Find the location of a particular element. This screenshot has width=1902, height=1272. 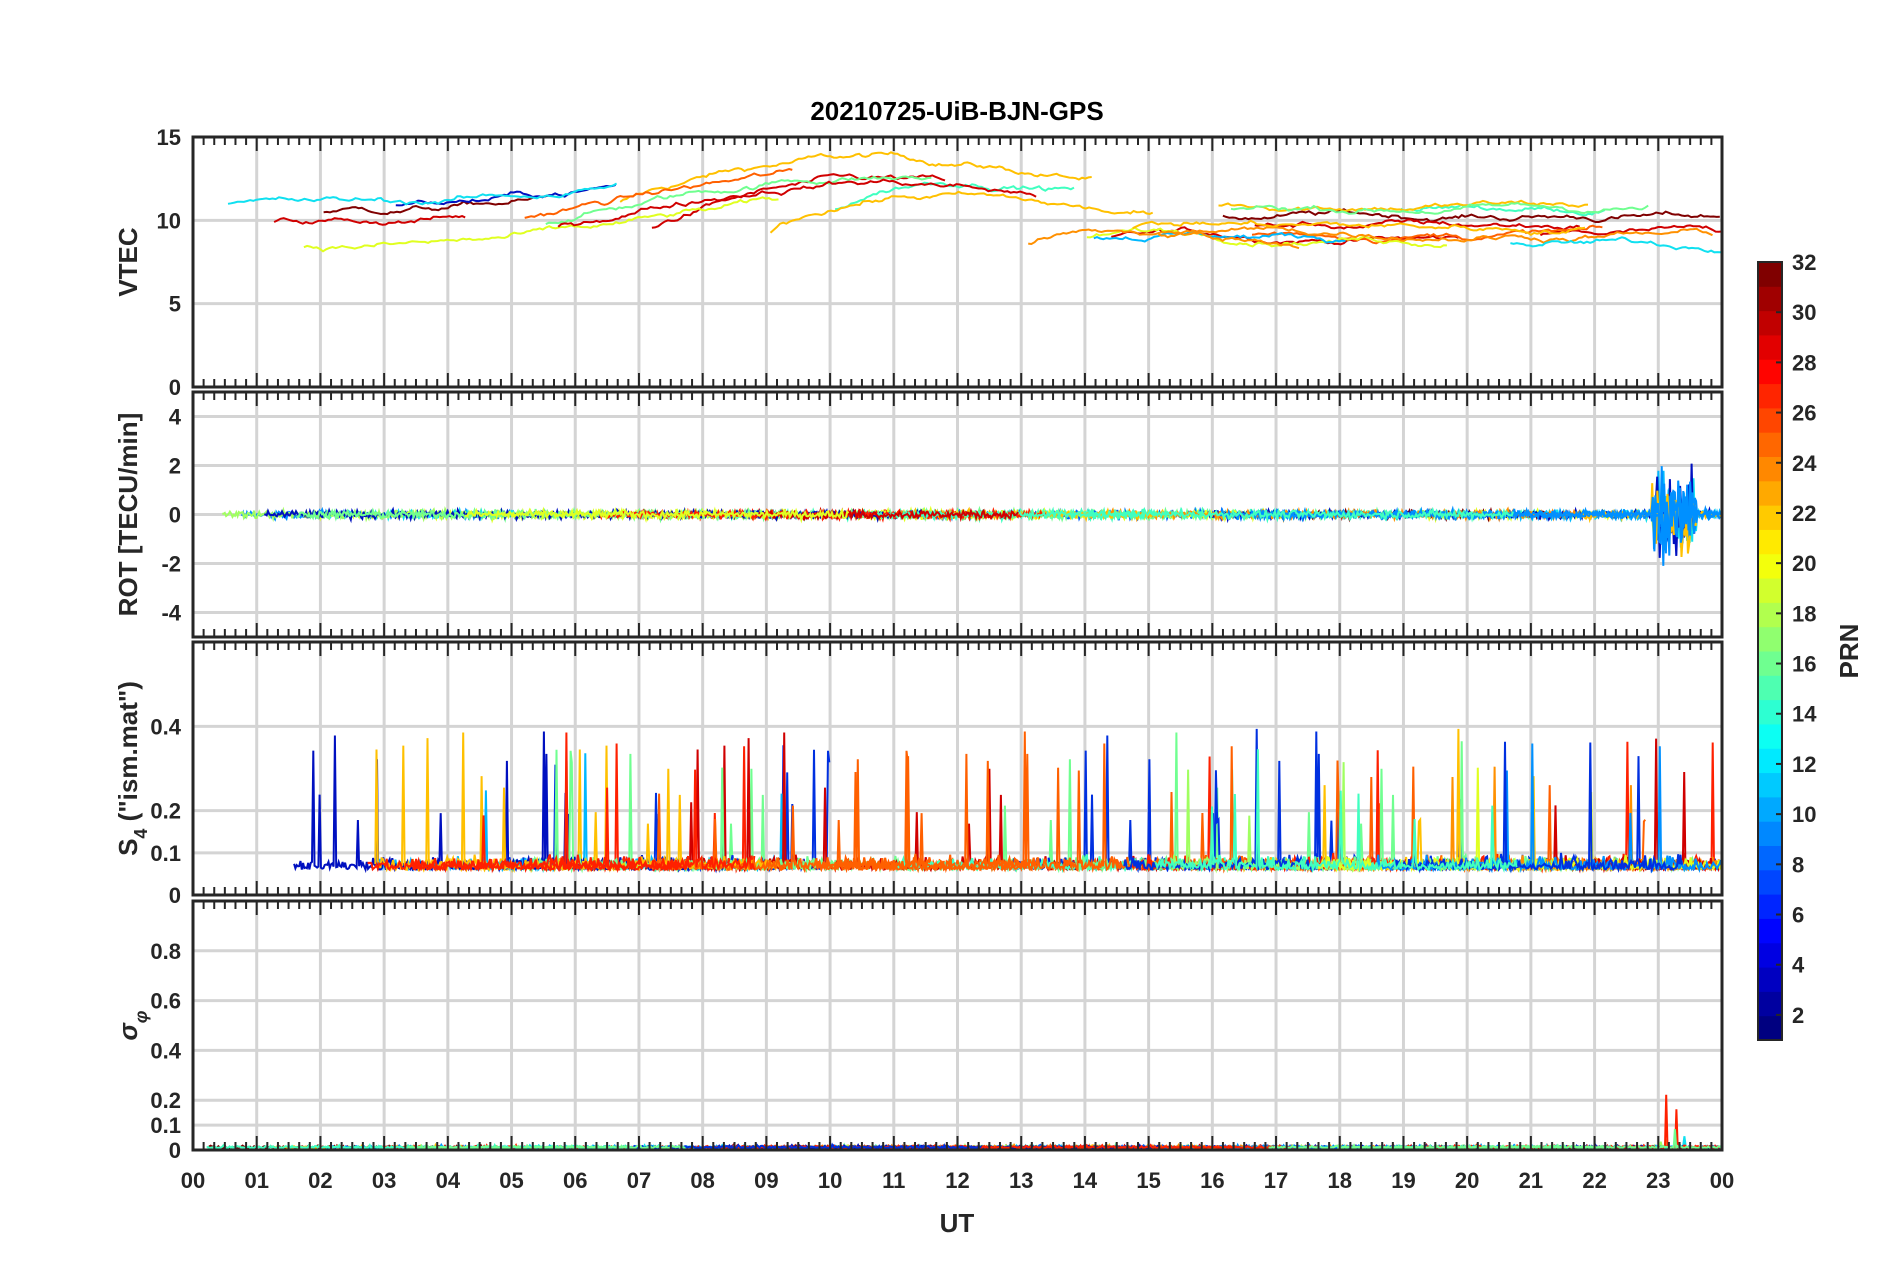

colorbar-tick-label: 24 is located at coordinates (1804, 463).